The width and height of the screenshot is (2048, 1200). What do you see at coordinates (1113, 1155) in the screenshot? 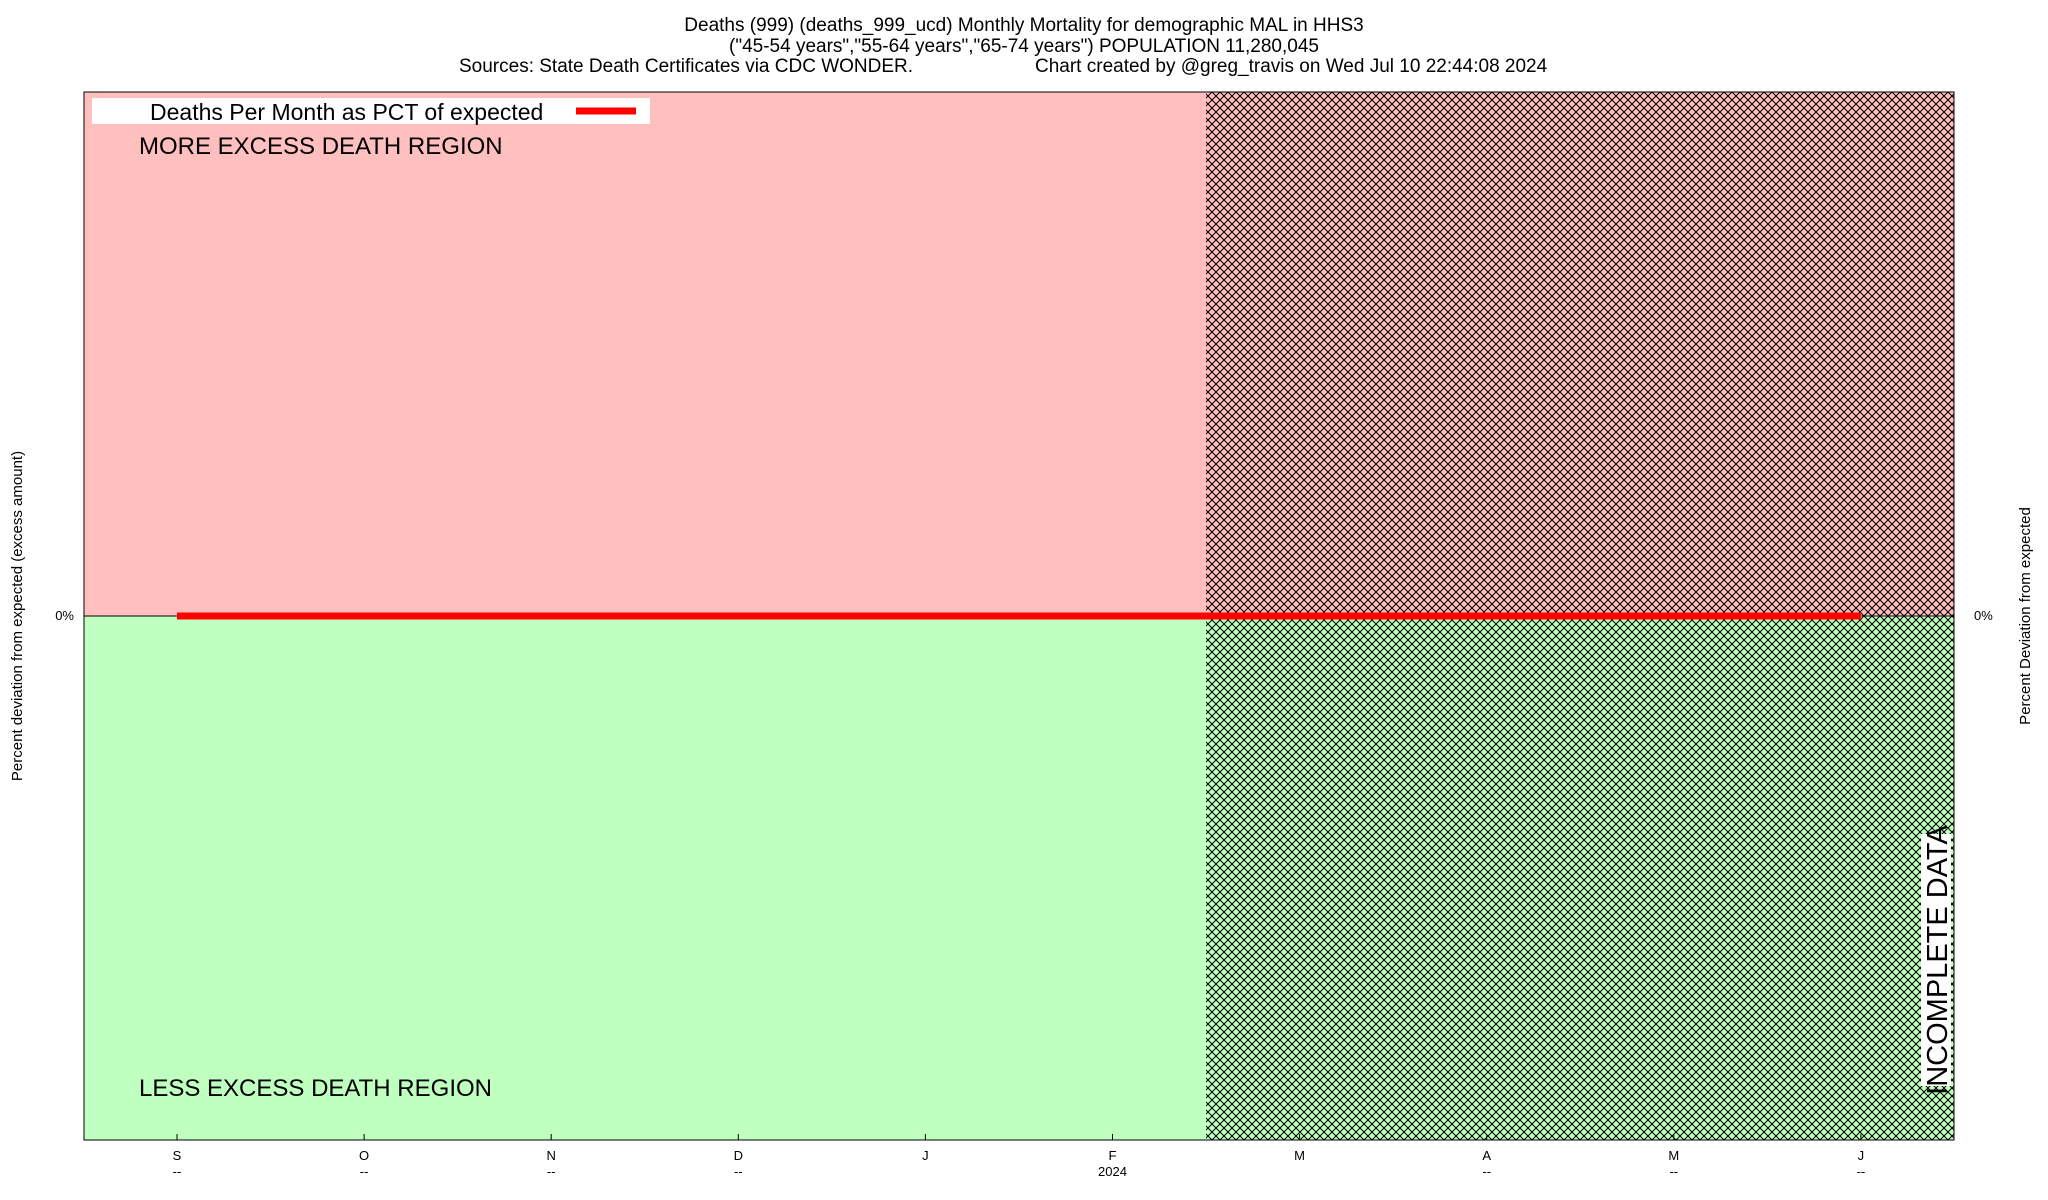
I see `x-tick-label: F` at bounding box center [1113, 1155].